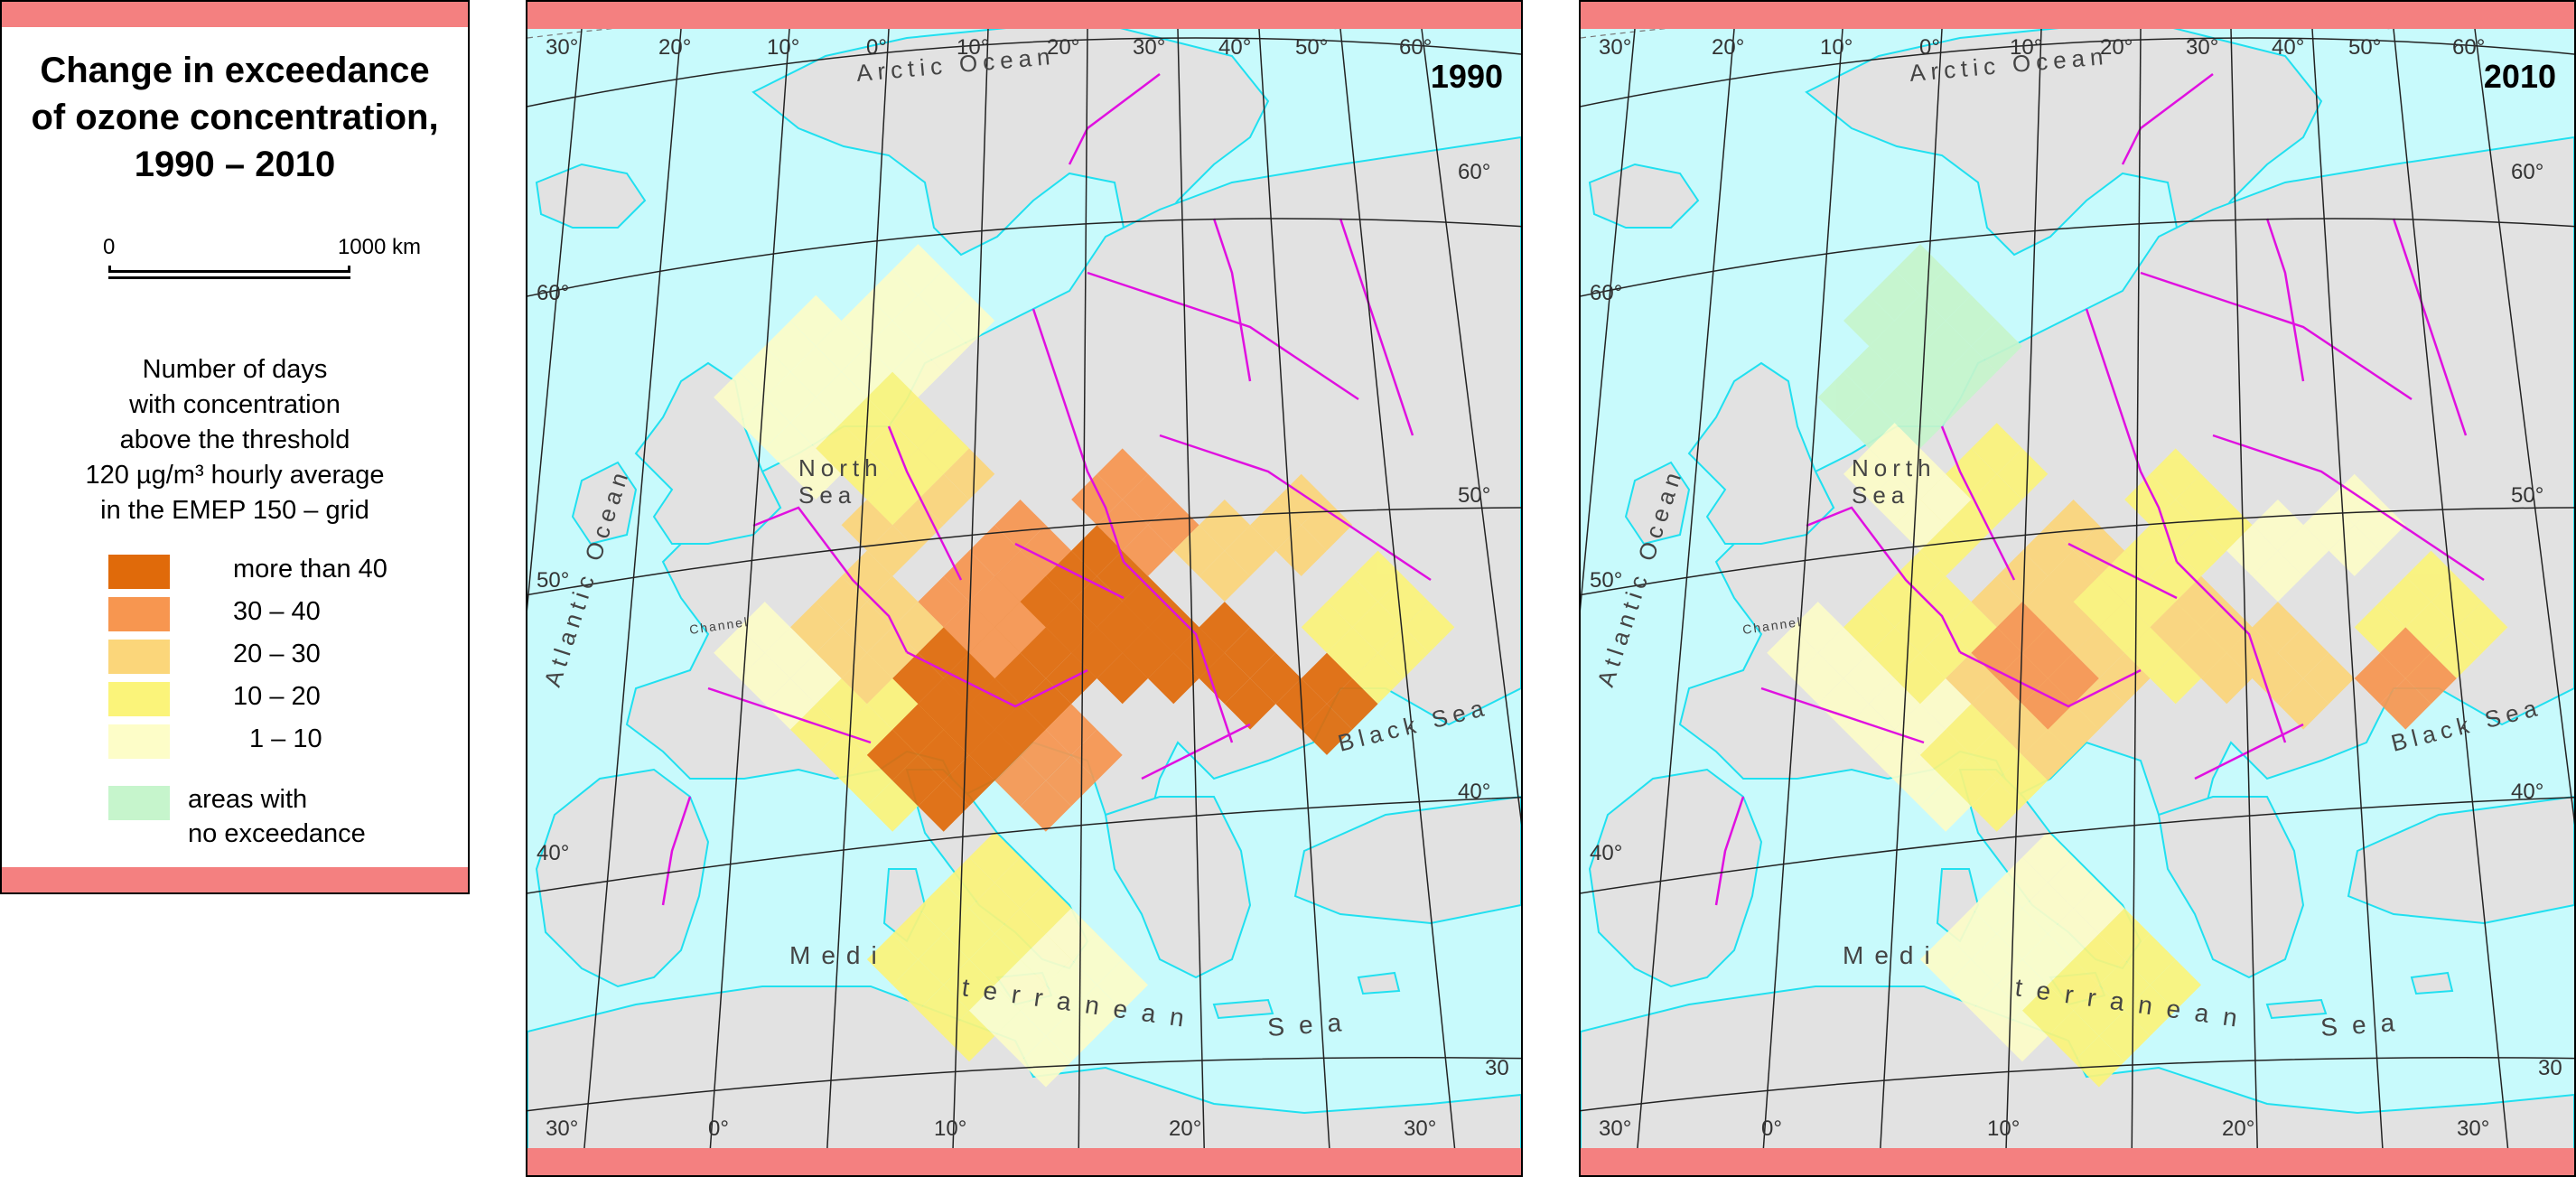  What do you see at coordinates (229, 277) in the screenshot?
I see `scale-bar-base` at bounding box center [229, 277].